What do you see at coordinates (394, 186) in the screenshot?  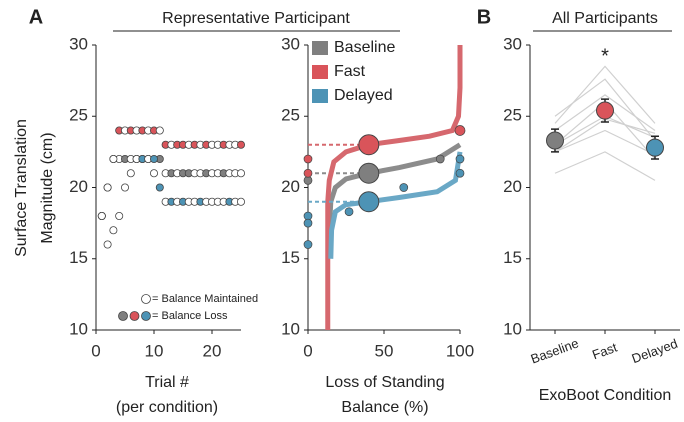 I see `fit-curve` at bounding box center [394, 186].